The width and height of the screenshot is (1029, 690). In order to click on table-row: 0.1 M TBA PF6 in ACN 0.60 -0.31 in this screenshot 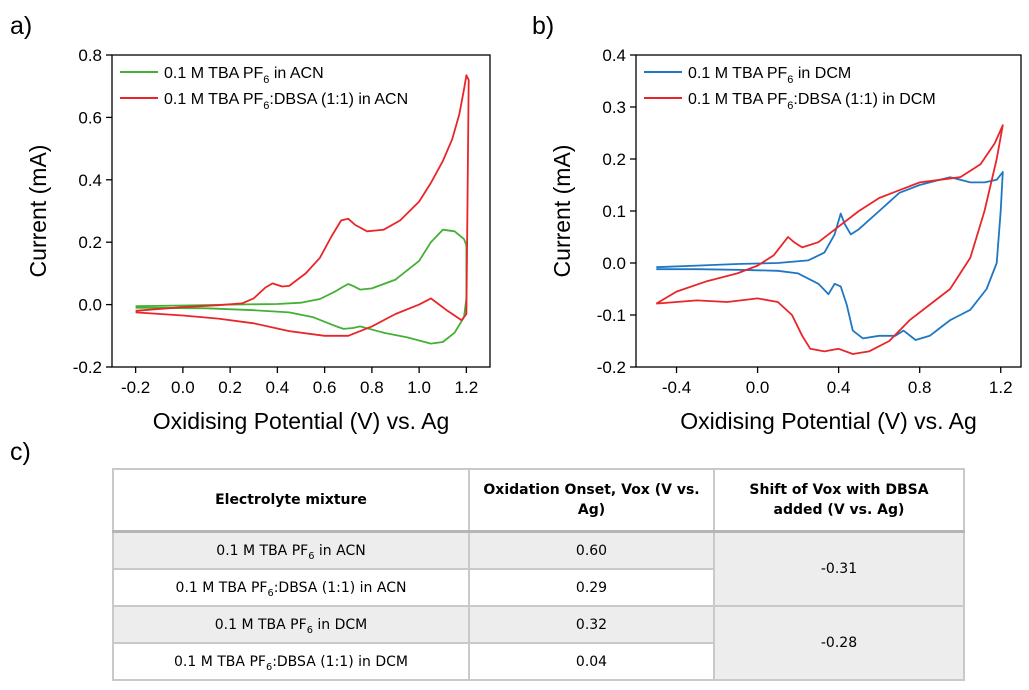, I will do `click(538, 568)`.